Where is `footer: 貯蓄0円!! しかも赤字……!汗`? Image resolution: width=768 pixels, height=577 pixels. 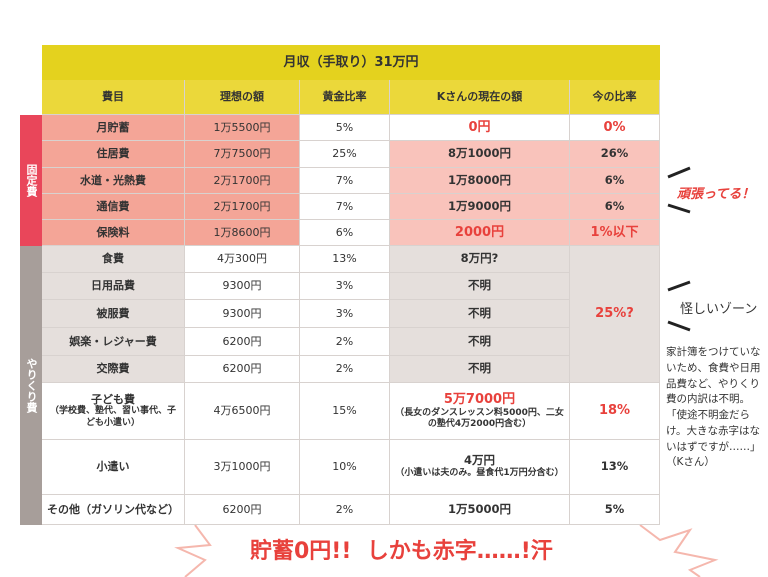 footer: 貯蓄0円!! しかも赤字……!汗 is located at coordinates (401, 551).